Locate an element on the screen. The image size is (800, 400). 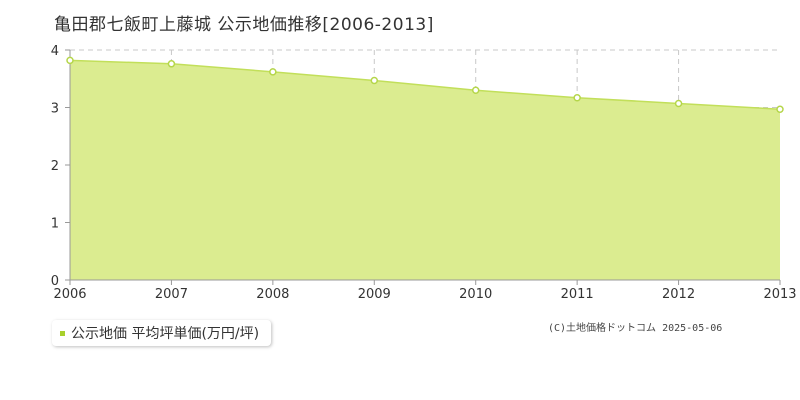
x-tick-label: 2012 is located at coordinates (678, 294).